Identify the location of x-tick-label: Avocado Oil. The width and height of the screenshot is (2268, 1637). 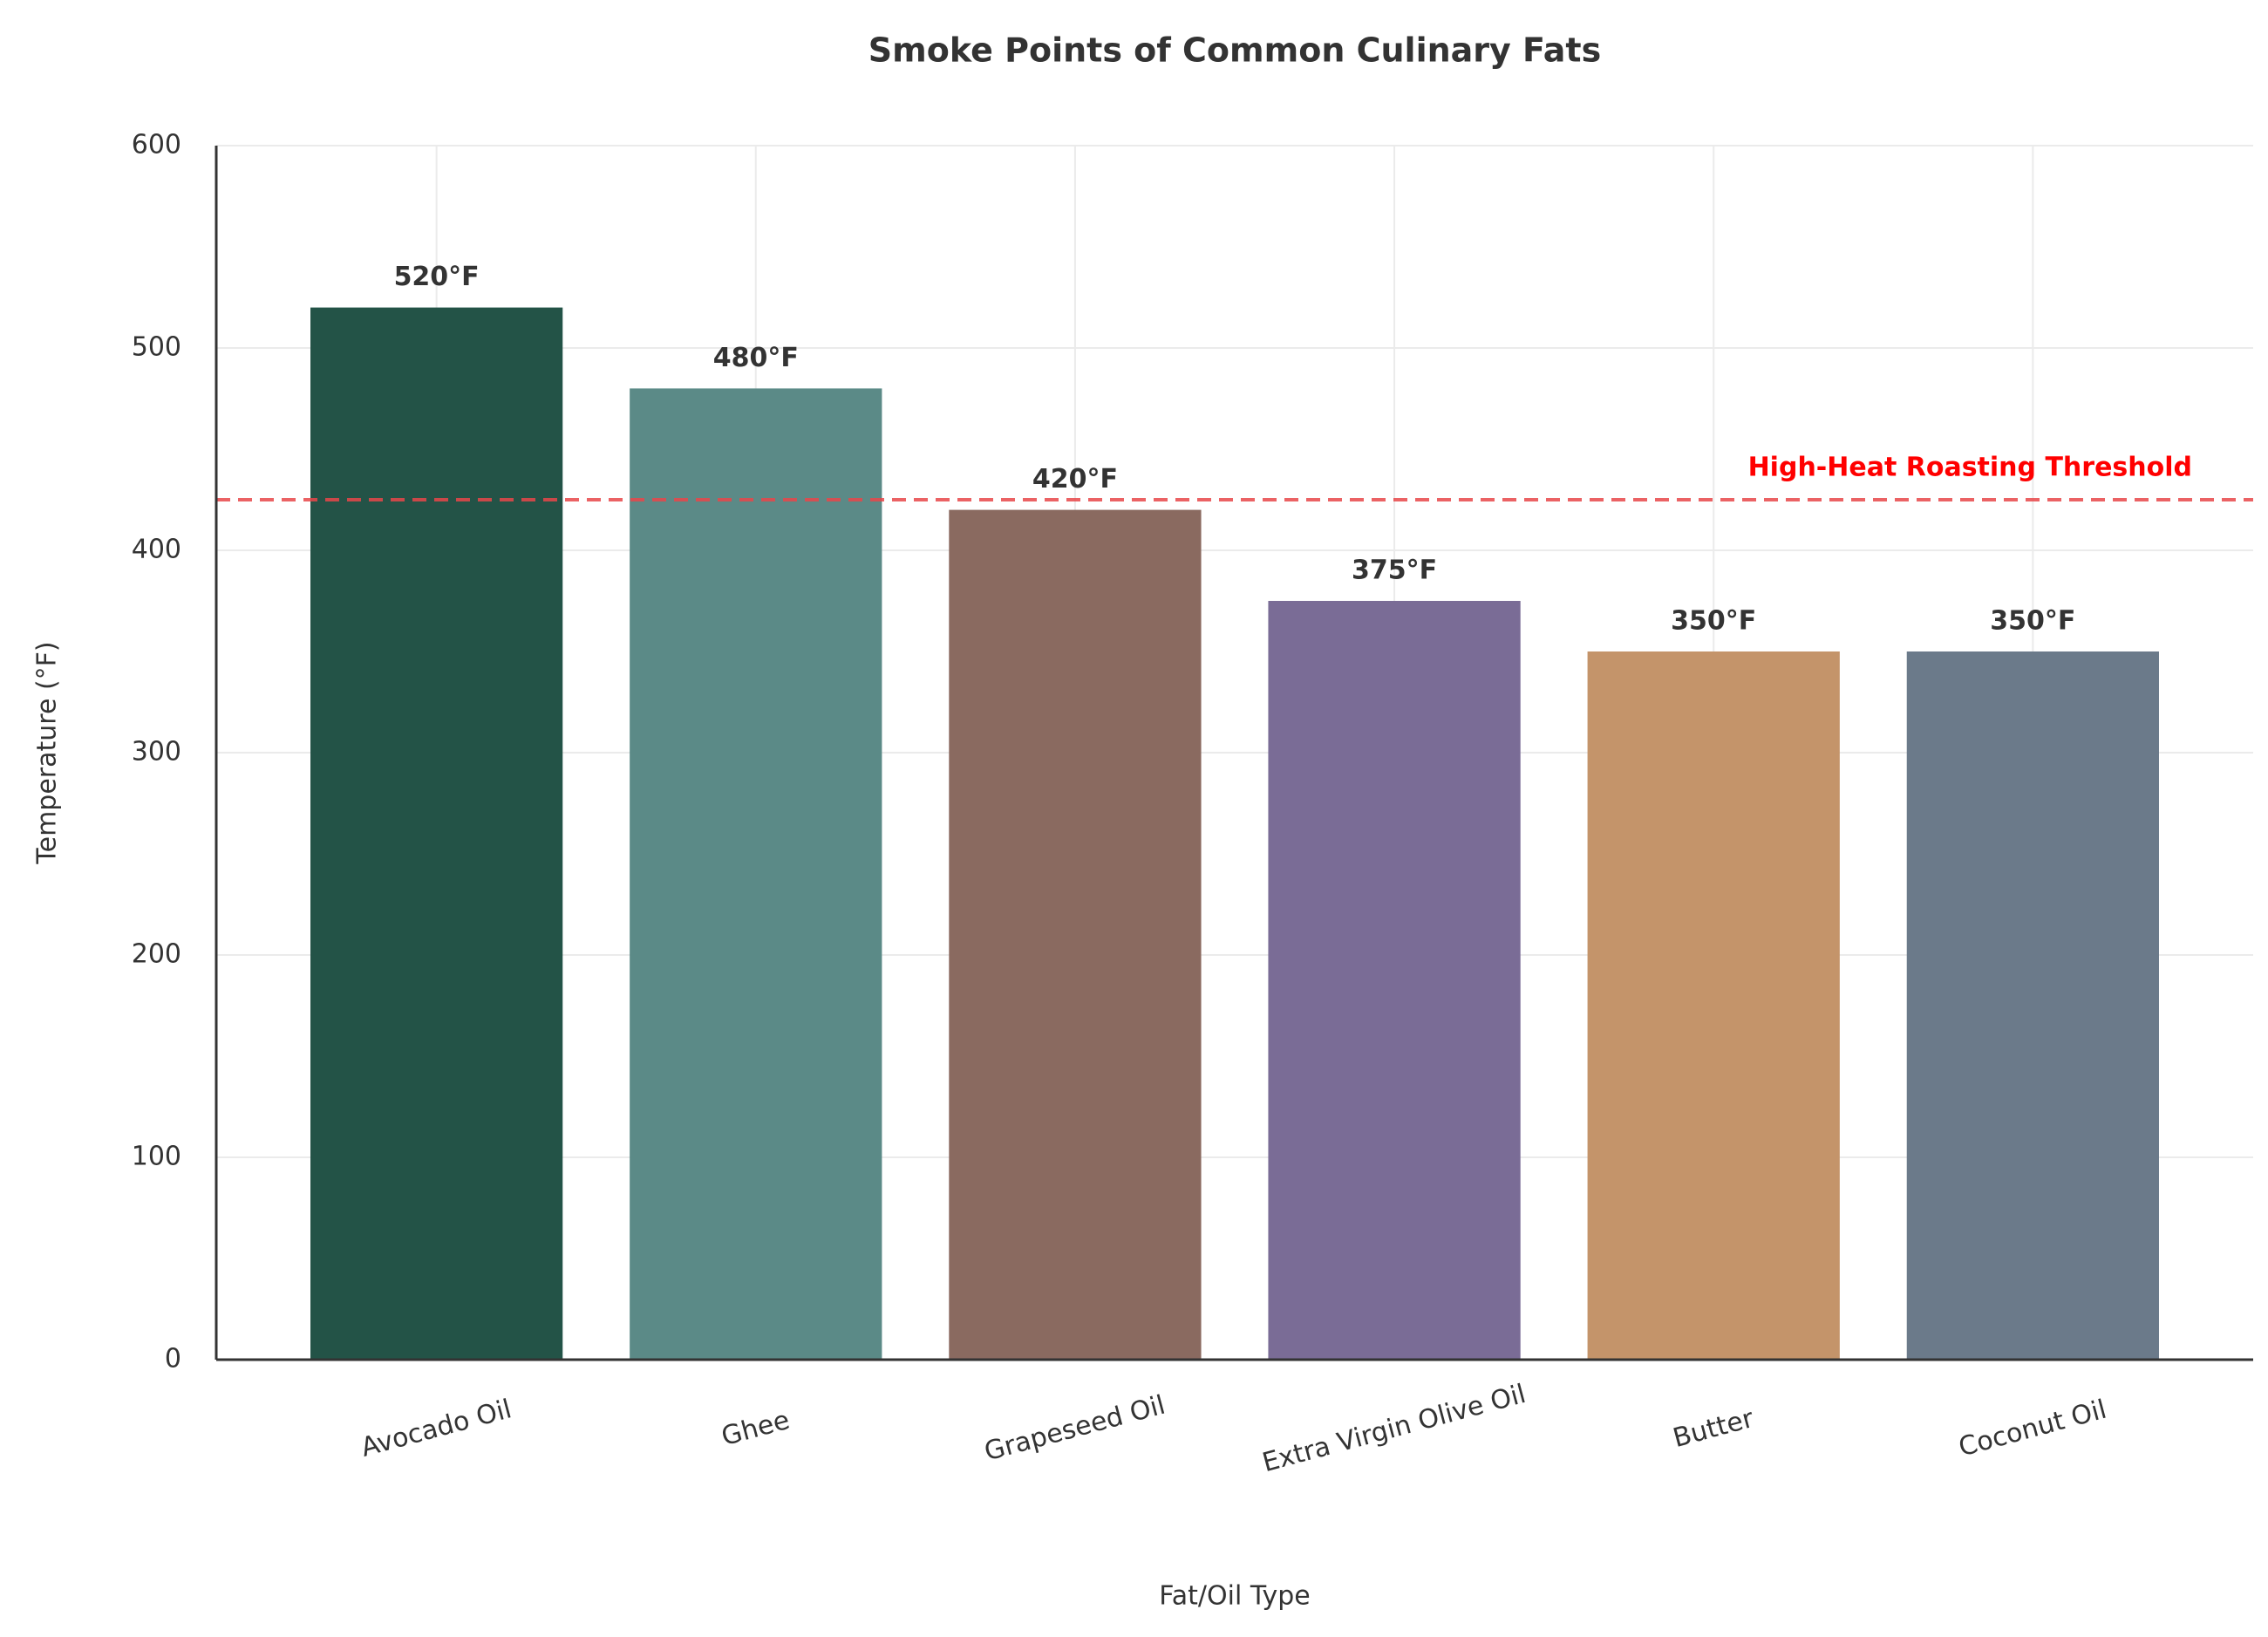
(436, 1428).